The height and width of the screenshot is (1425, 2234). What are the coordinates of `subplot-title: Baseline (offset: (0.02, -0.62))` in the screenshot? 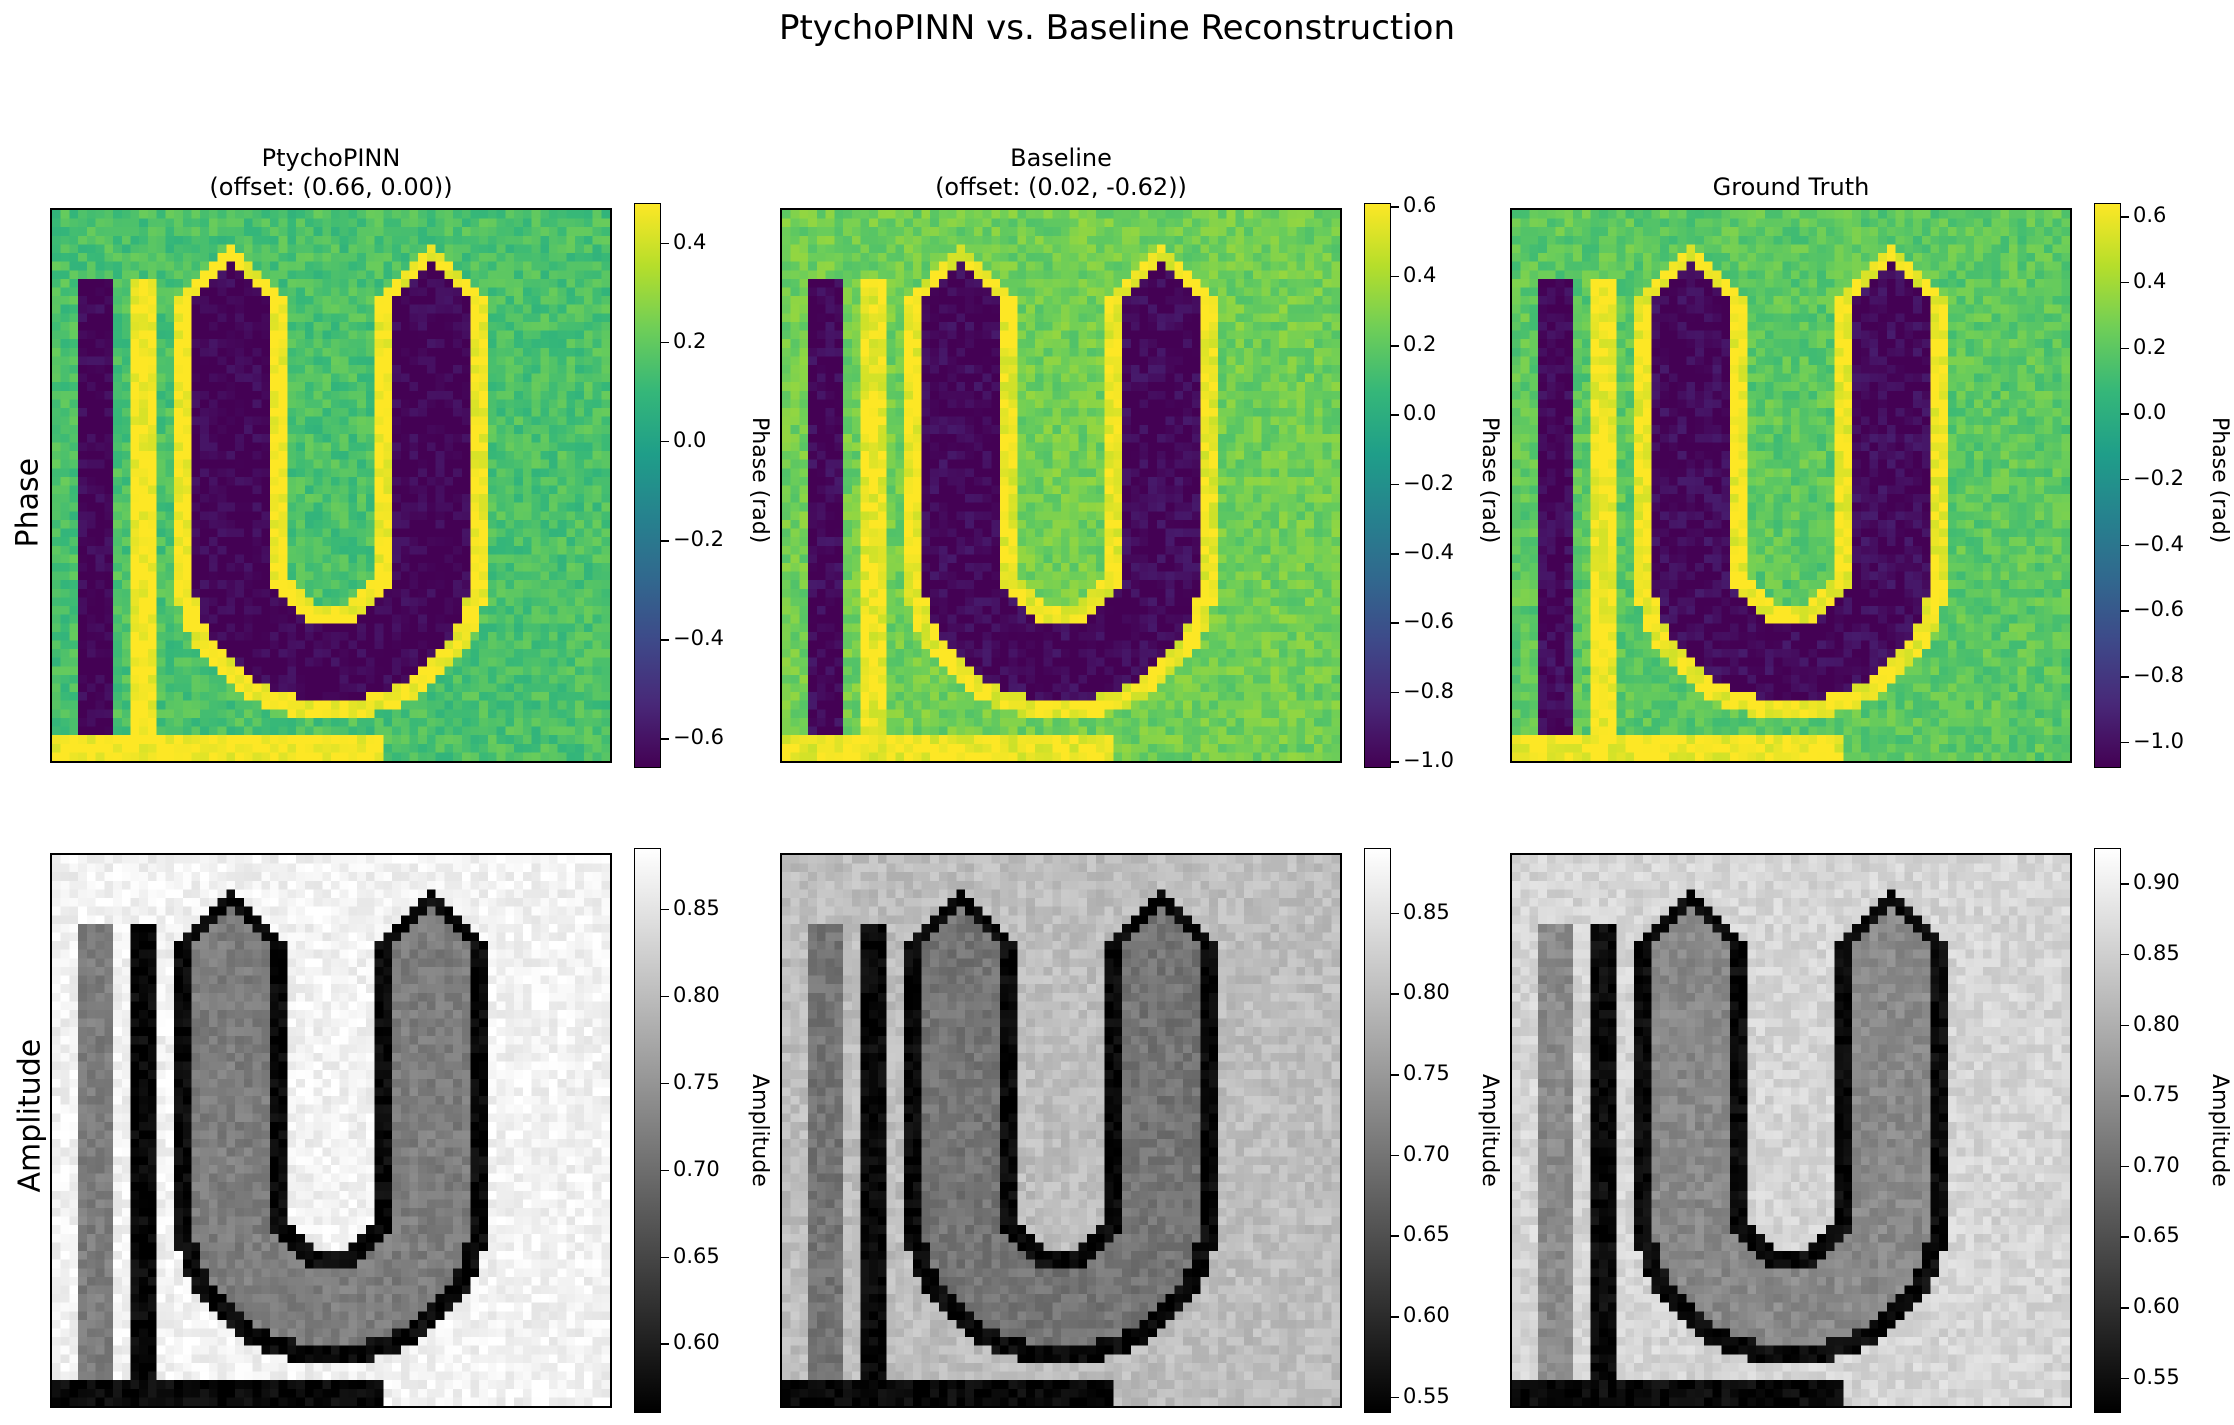 It's located at (1061, 173).